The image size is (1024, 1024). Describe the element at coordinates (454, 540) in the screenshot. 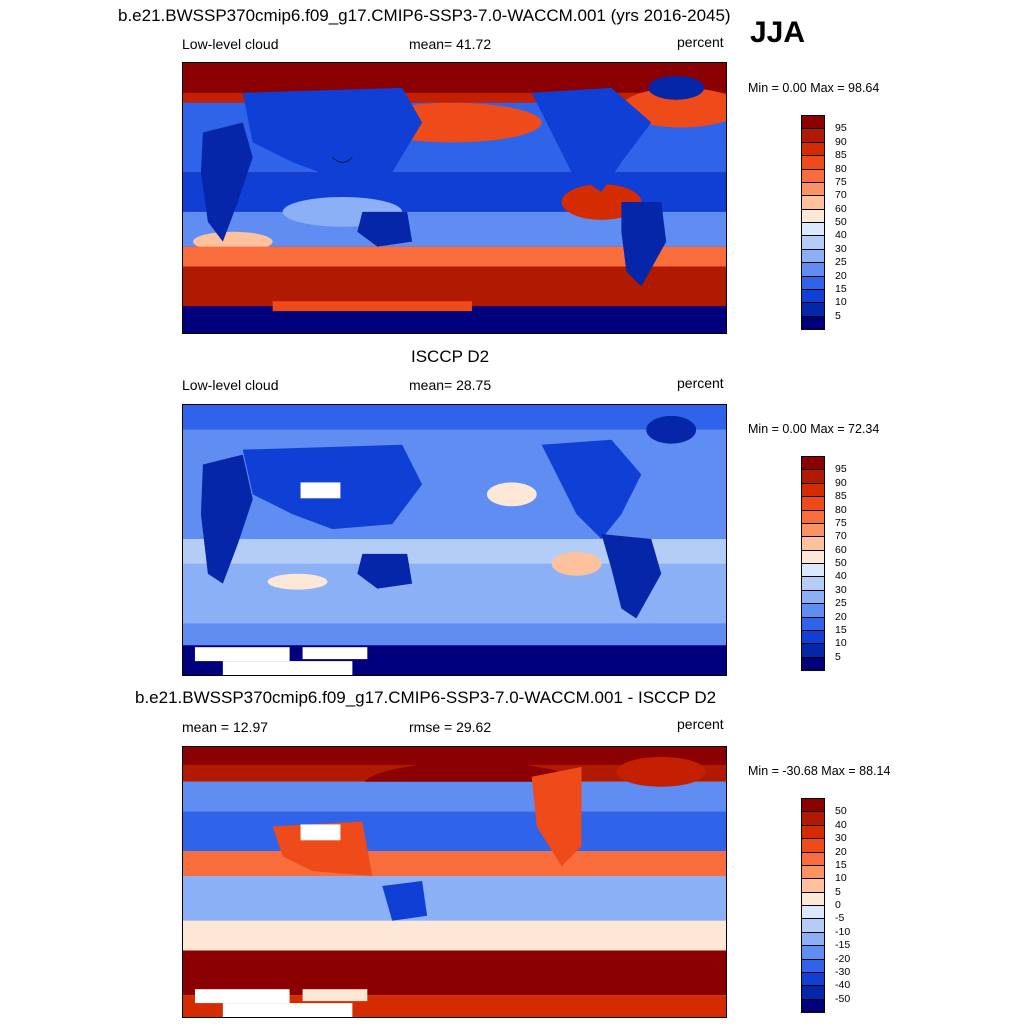

I see `panel2-map` at that location.